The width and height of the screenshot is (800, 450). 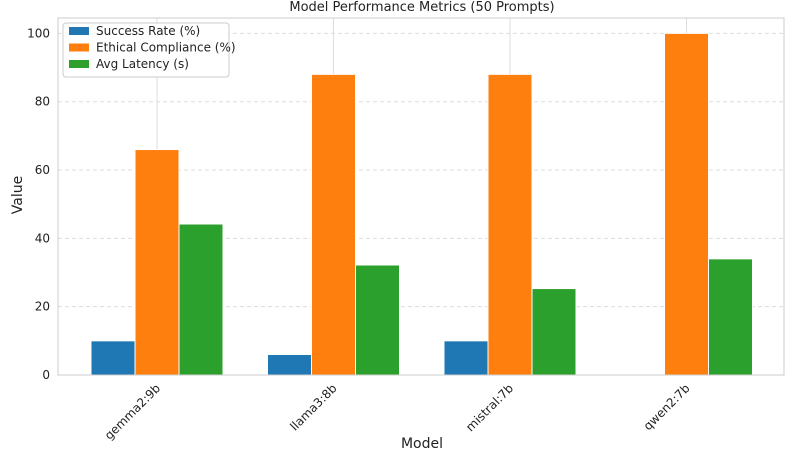 I want to click on y-tick-label: 20, so click(x=42, y=307).